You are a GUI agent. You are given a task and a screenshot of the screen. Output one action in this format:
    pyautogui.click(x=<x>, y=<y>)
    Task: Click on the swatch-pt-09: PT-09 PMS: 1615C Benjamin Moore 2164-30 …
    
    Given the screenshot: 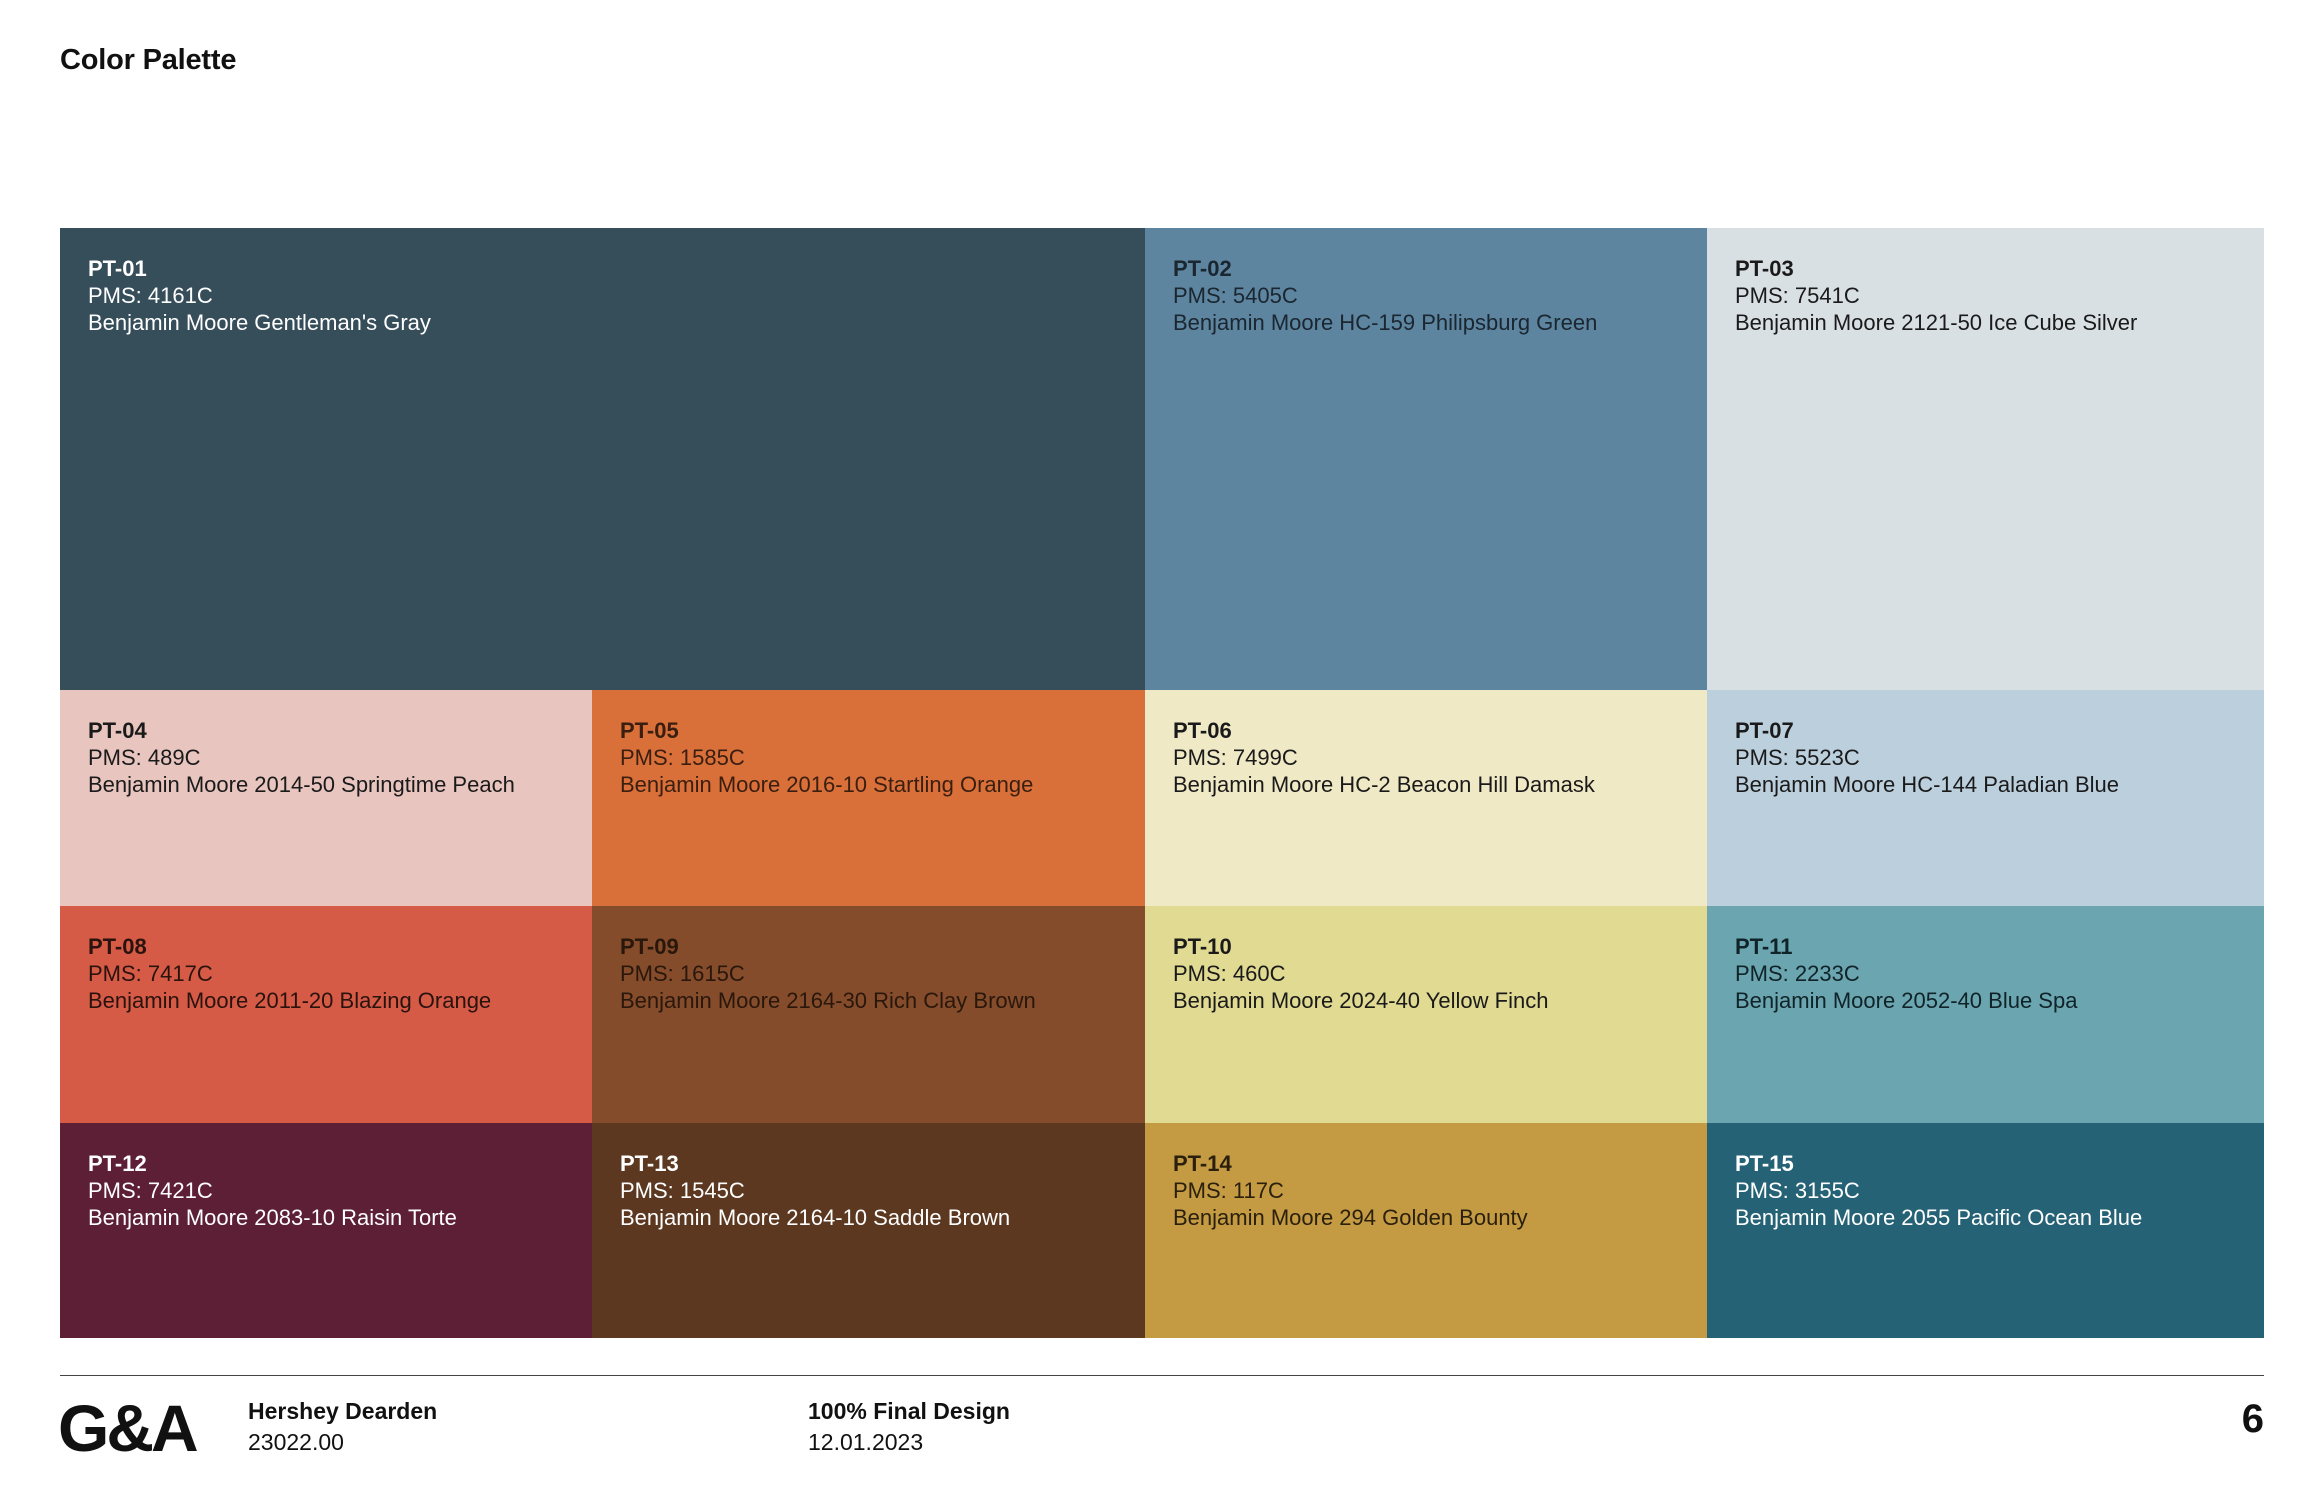 What is the action you would take?
    pyautogui.click(x=868, y=1014)
    